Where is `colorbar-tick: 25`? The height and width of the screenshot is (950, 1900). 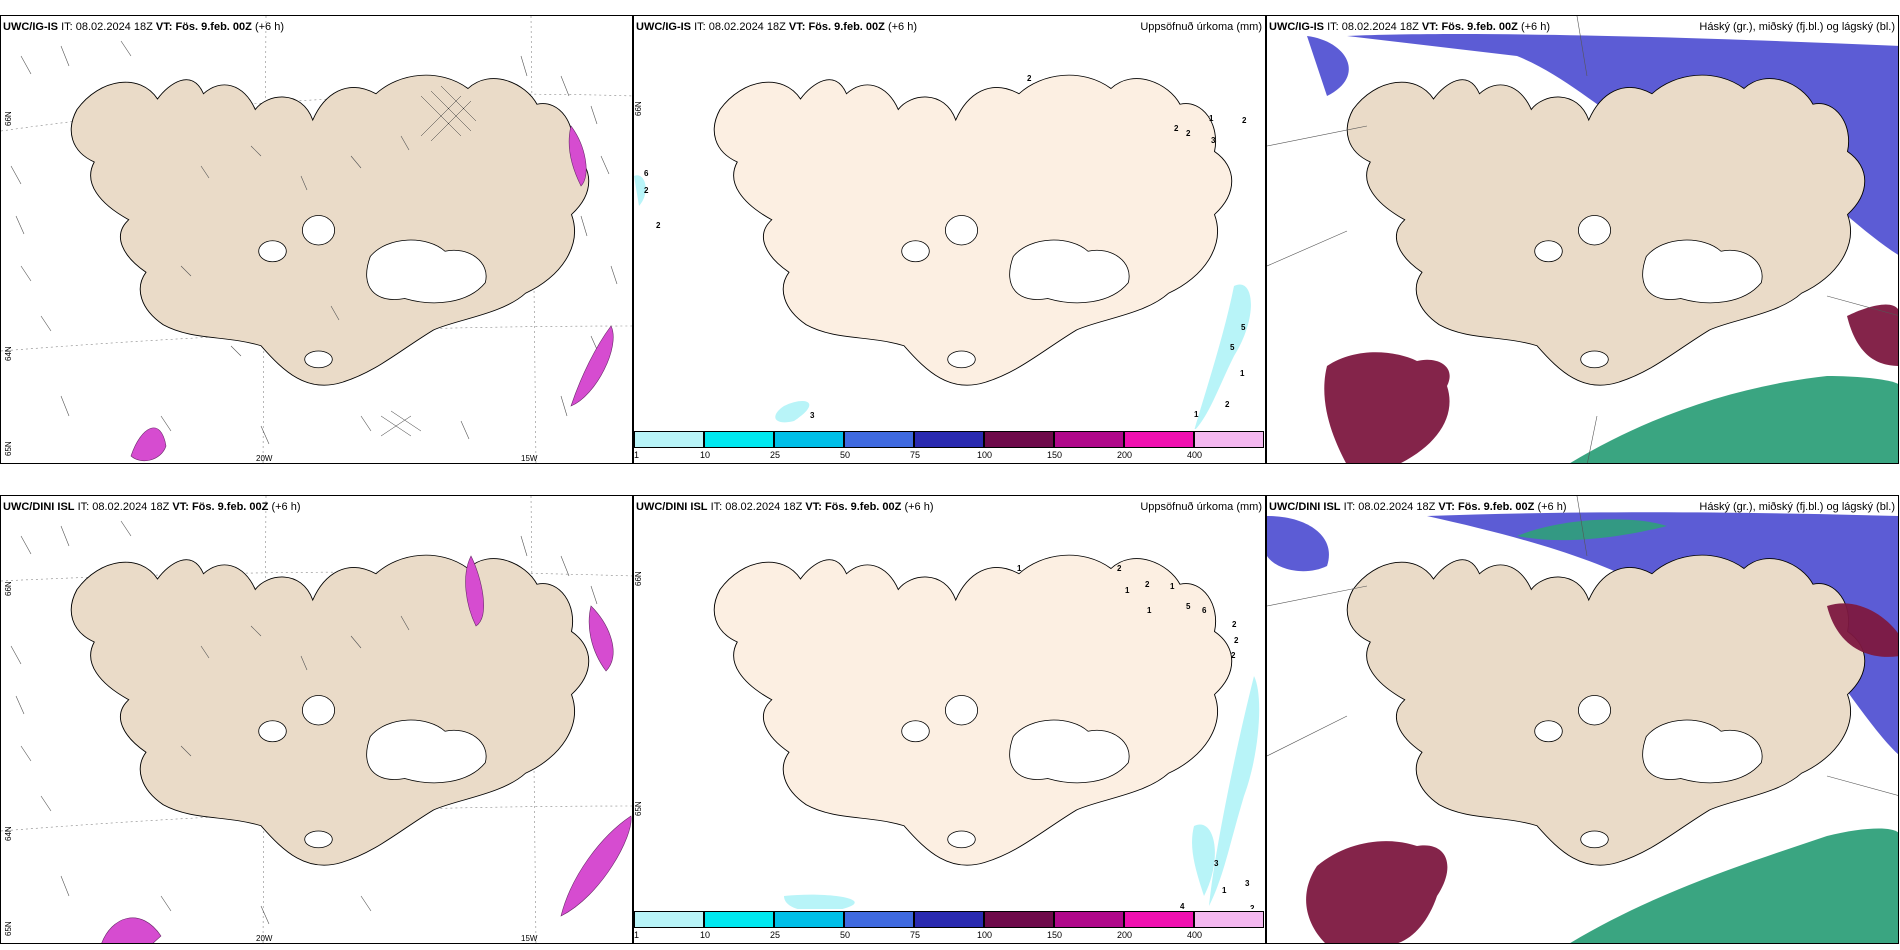
colorbar-tick: 25 is located at coordinates (775, 455).